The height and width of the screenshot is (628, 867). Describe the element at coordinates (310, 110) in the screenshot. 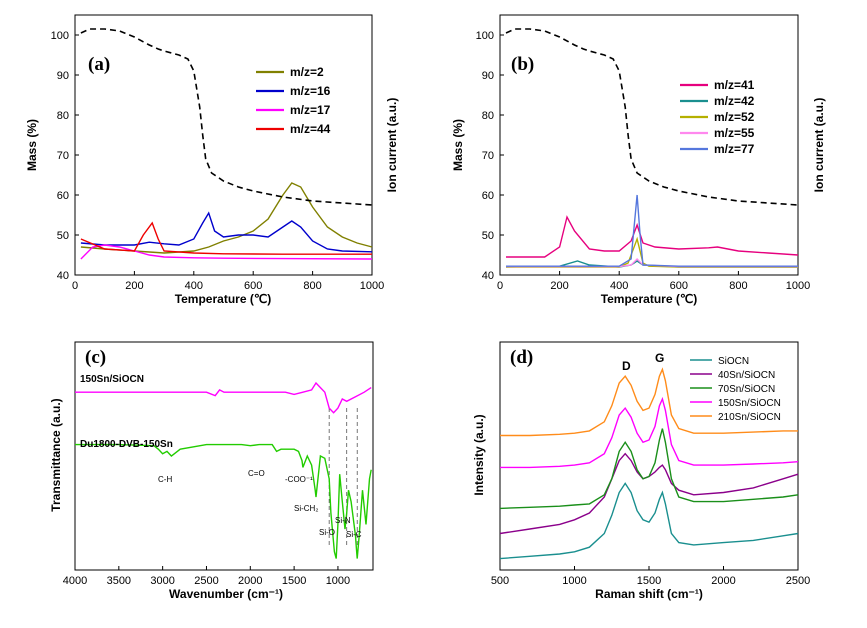

I see `legend-label: m/z=17` at that location.